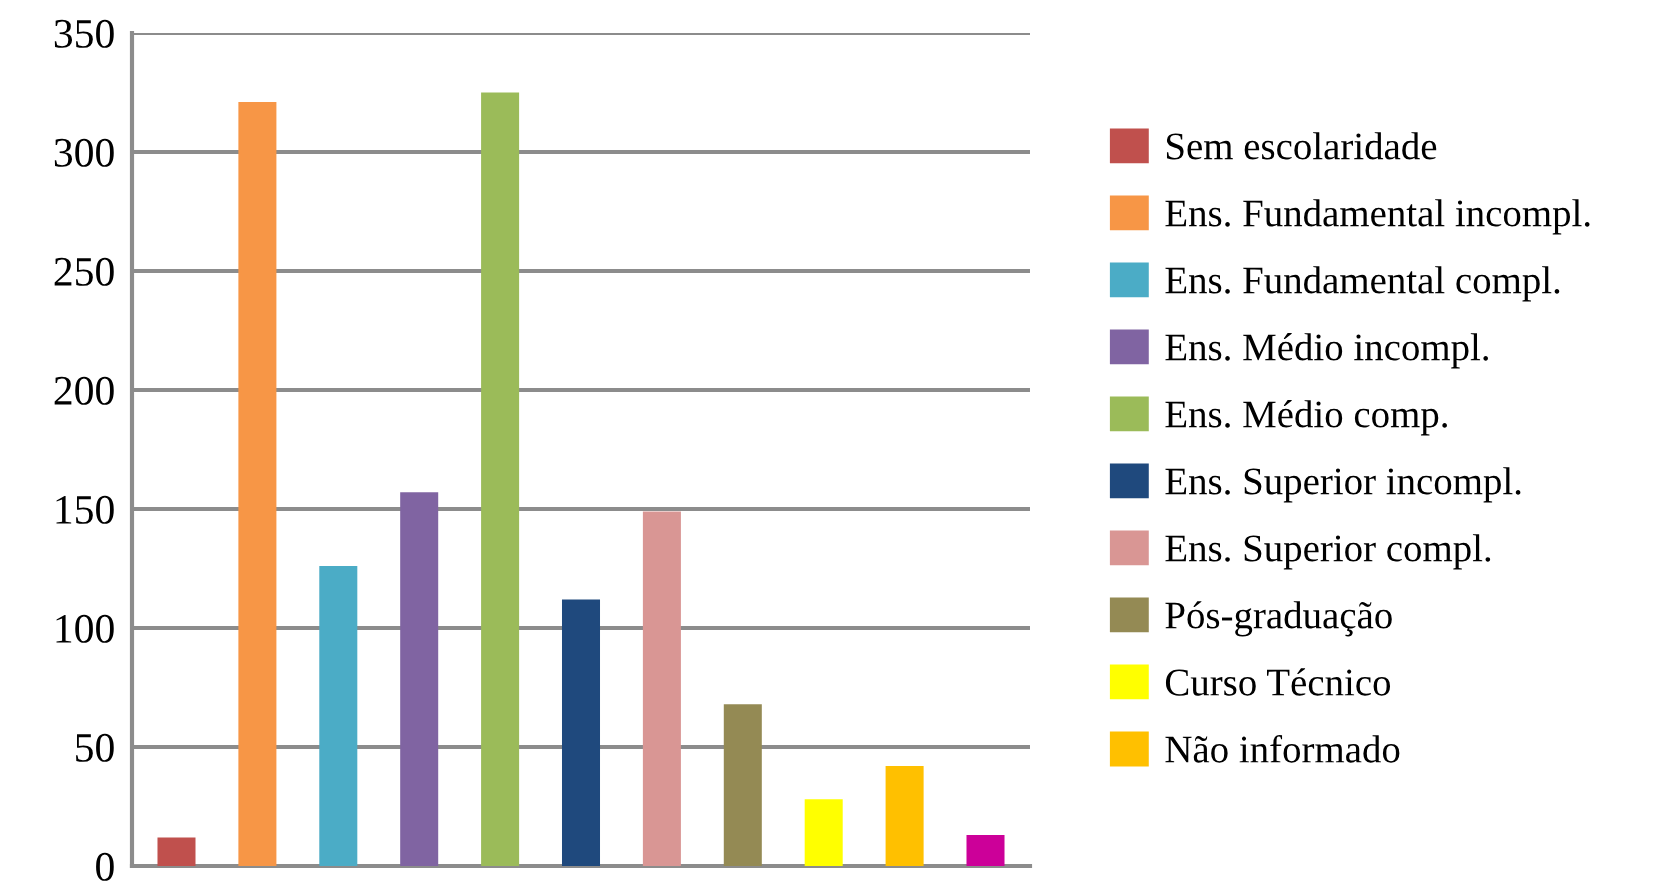 This screenshot has width=1656, height=881. What do you see at coordinates (85, 628) in the screenshot?
I see `y-tick-label: 100` at bounding box center [85, 628].